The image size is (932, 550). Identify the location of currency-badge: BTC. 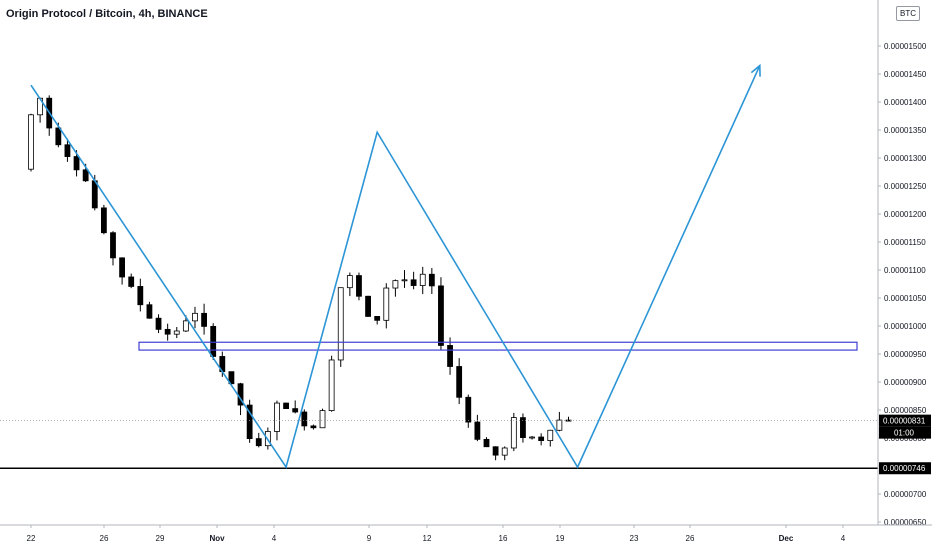
(908, 13).